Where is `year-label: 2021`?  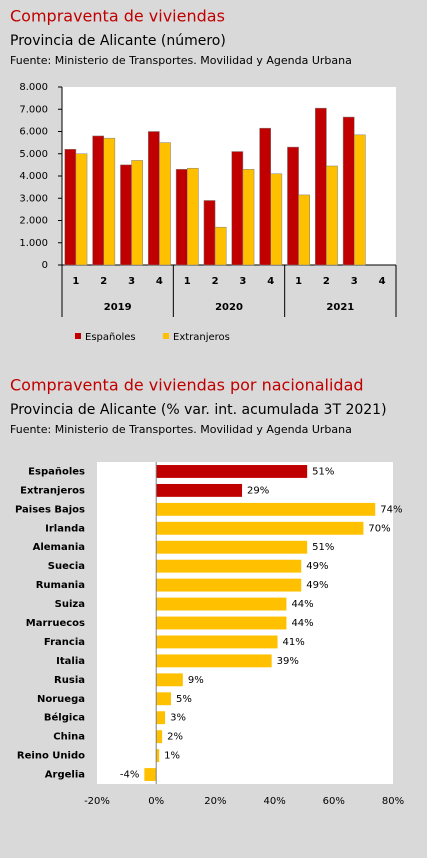
year-label: 2021 is located at coordinates (340, 307).